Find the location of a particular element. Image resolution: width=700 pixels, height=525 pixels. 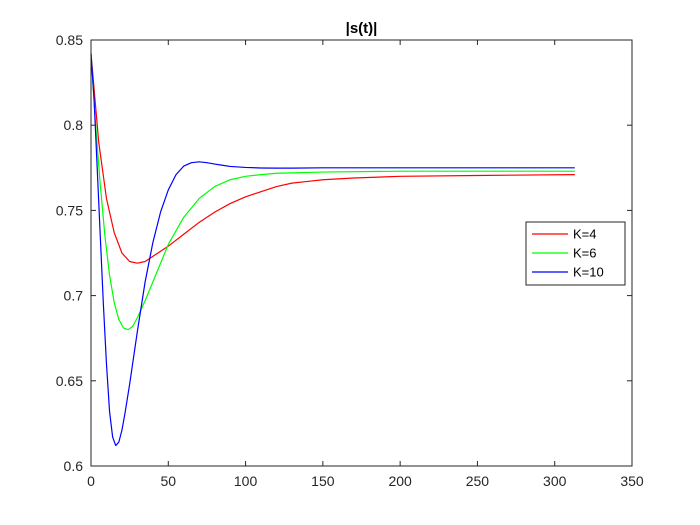

x-tick-label: 50 is located at coordinates (168, 481).